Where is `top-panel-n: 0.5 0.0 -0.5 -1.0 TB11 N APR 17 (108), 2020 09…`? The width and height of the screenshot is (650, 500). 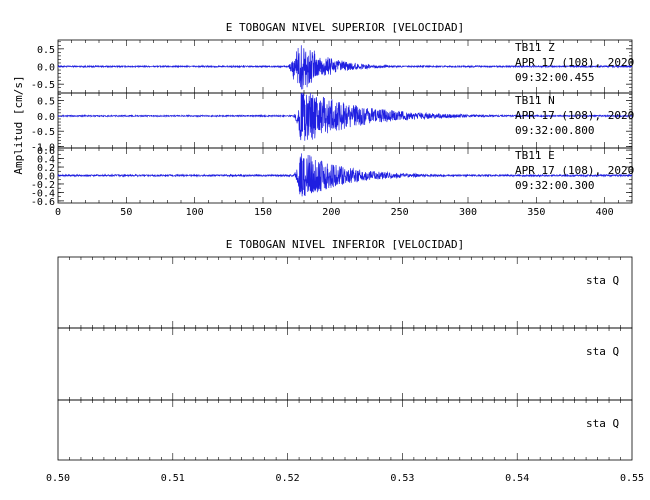 top-panel-n: 0.5 0.0 -0.5 -1.0 TB11 N APR 17 (108), 2020 09… is located at coordinates (332, 122).